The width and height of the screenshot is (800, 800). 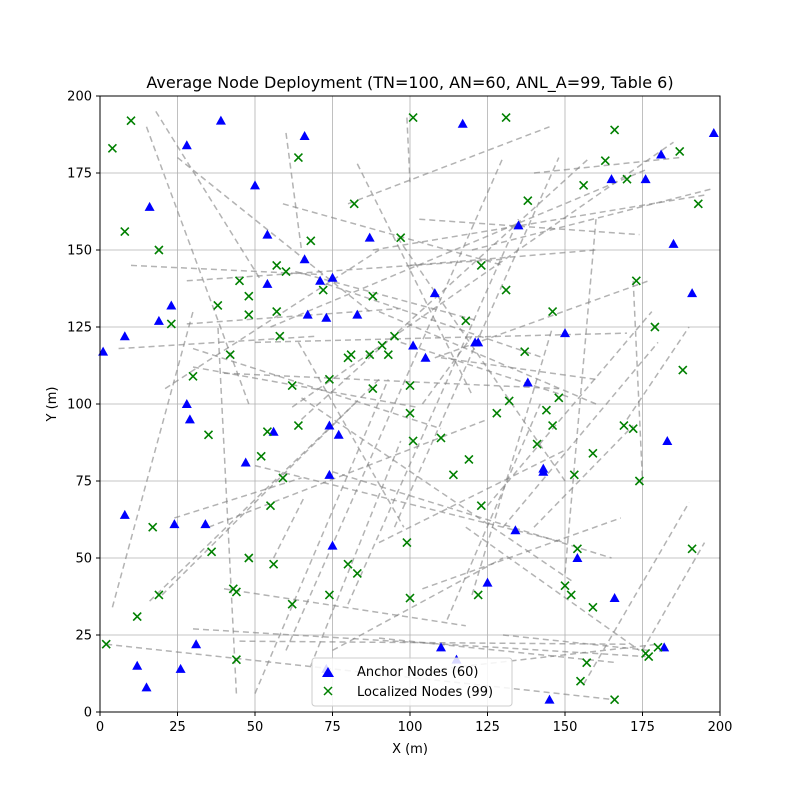 I want to click on legend-box, so click(x=412, y=682).